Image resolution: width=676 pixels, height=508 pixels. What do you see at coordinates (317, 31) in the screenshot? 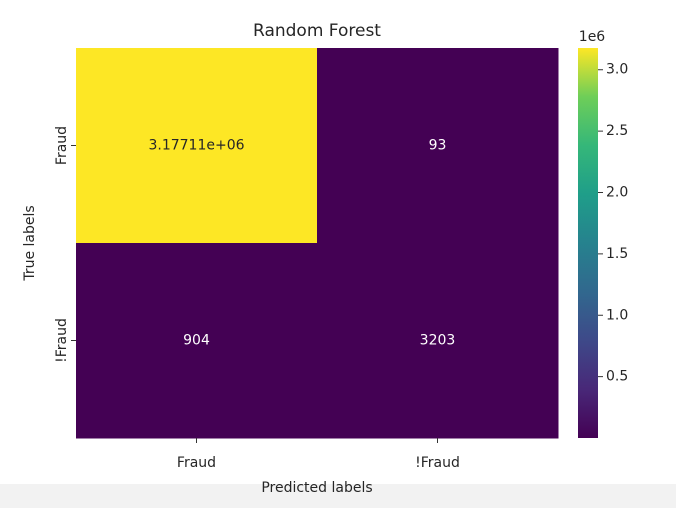
I see `chart-title: Random Forest` at bounding box center [317, 31].